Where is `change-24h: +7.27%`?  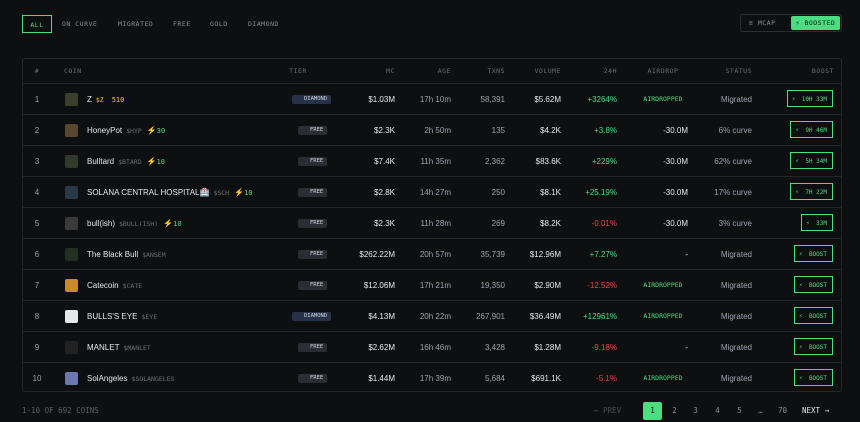
change-24h: +7.27% is located at coordinates (603, 254).